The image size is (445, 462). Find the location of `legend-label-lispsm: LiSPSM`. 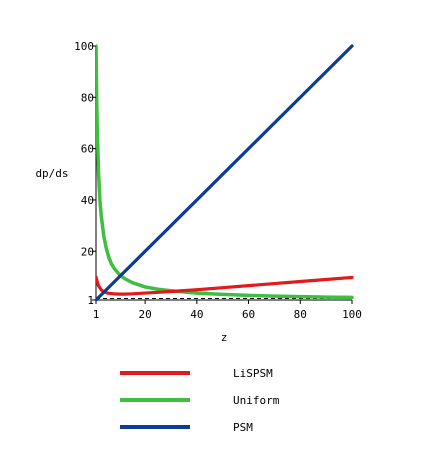

legend-label-lispsm: LiSPSM is located at coordinates (253, 373).